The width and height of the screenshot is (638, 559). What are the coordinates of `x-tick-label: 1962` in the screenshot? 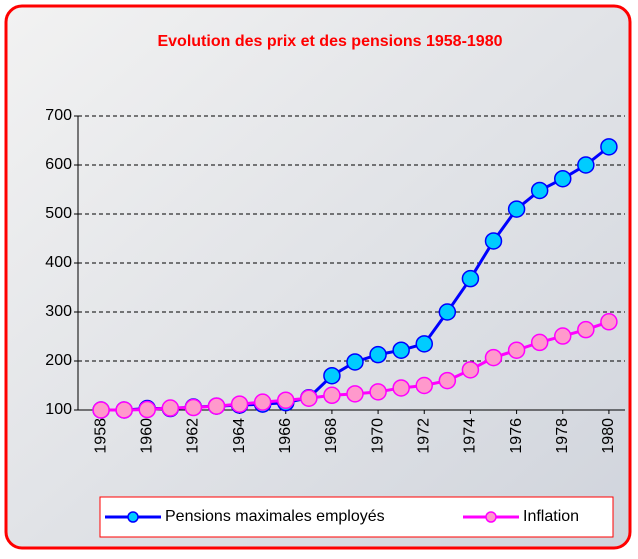 It's located at (193, 436).